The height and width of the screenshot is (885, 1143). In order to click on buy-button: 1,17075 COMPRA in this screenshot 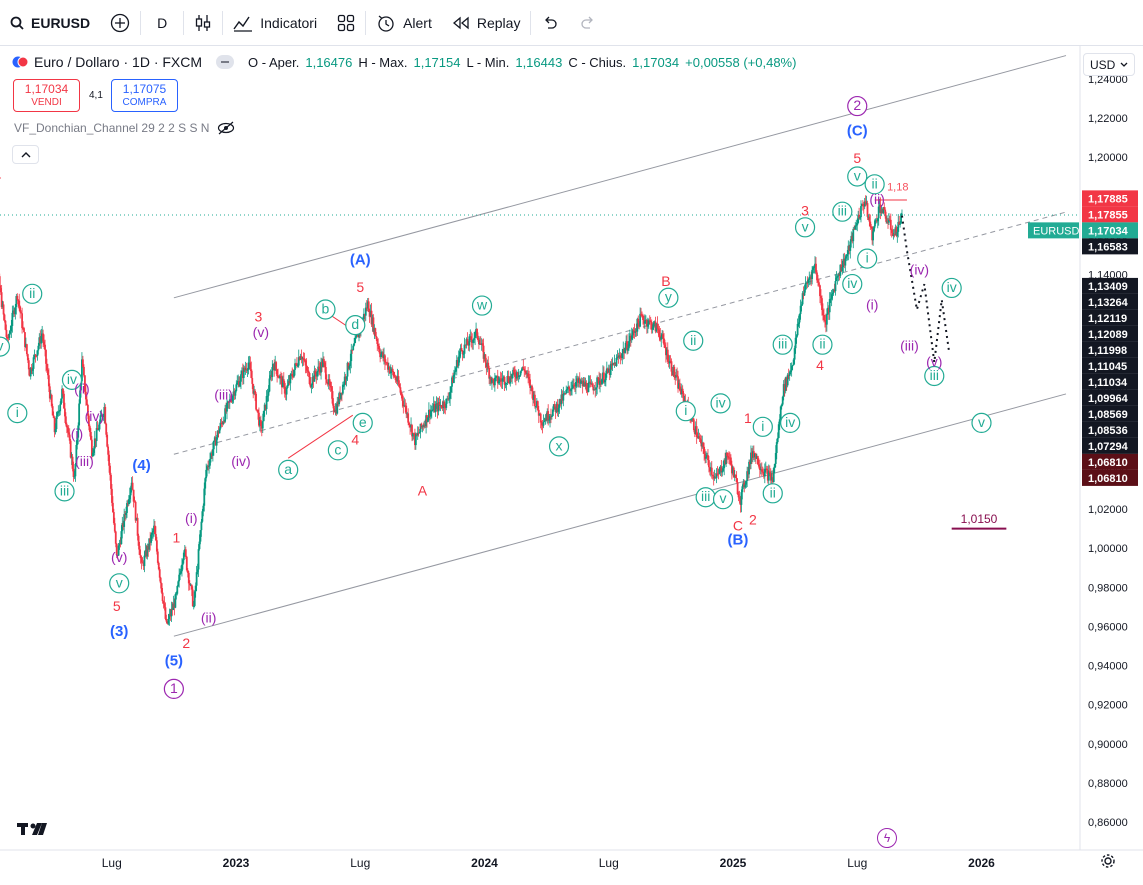, I will do `click(144, 95)`.